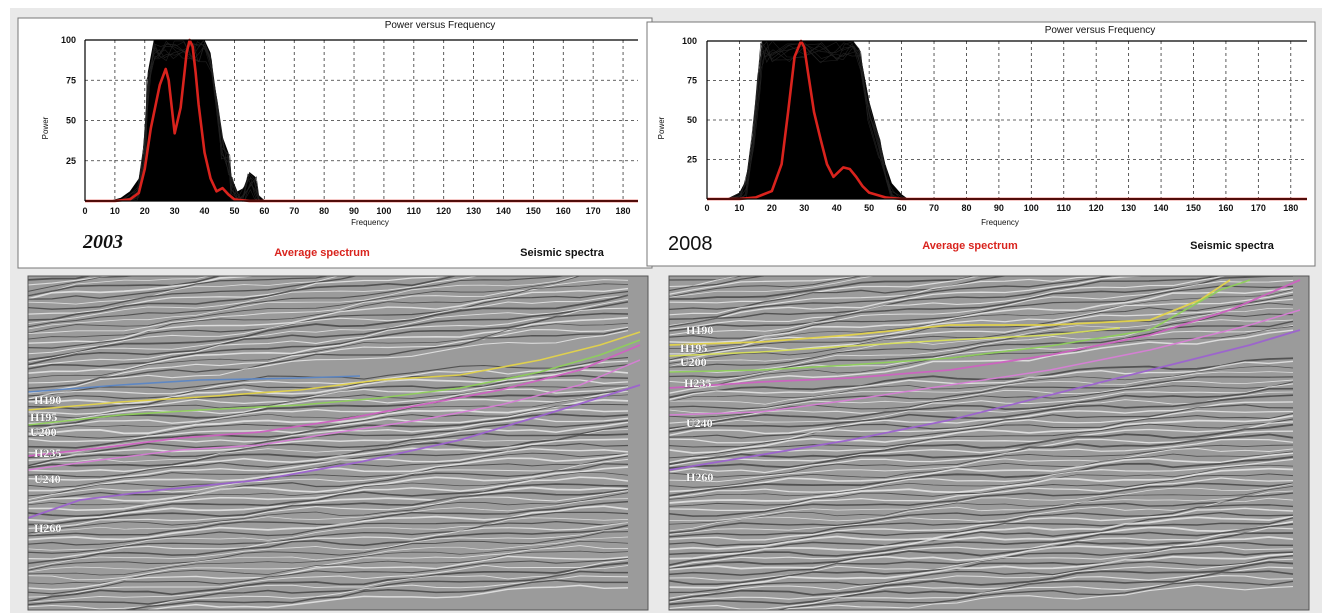 This screenshot has width=1322, height=613. What do you see at coordinates (1128, 208) in the screenshot?
I see `x-tick-label: 130` at bounding box center [1128, 208].